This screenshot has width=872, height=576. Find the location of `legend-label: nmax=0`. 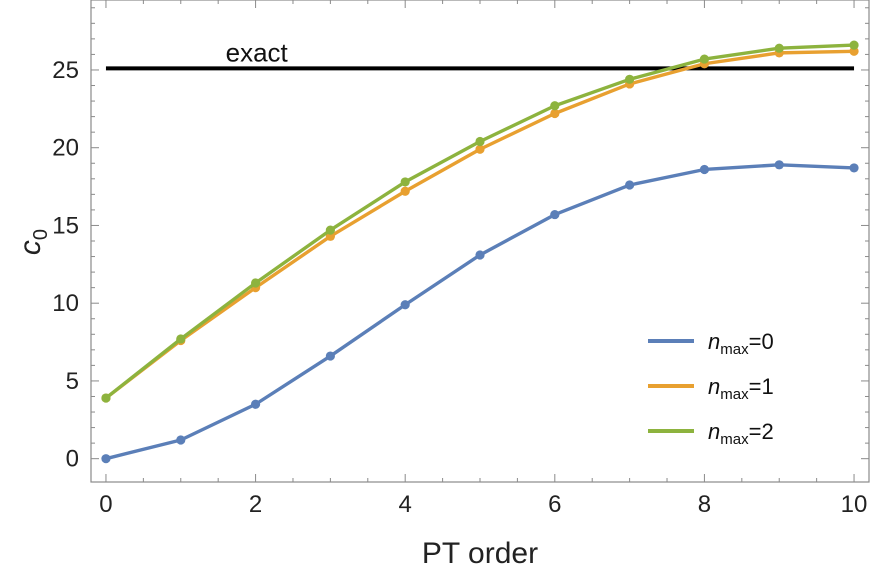

legend-label: nmax=0 is located at coordinates (741, 343).